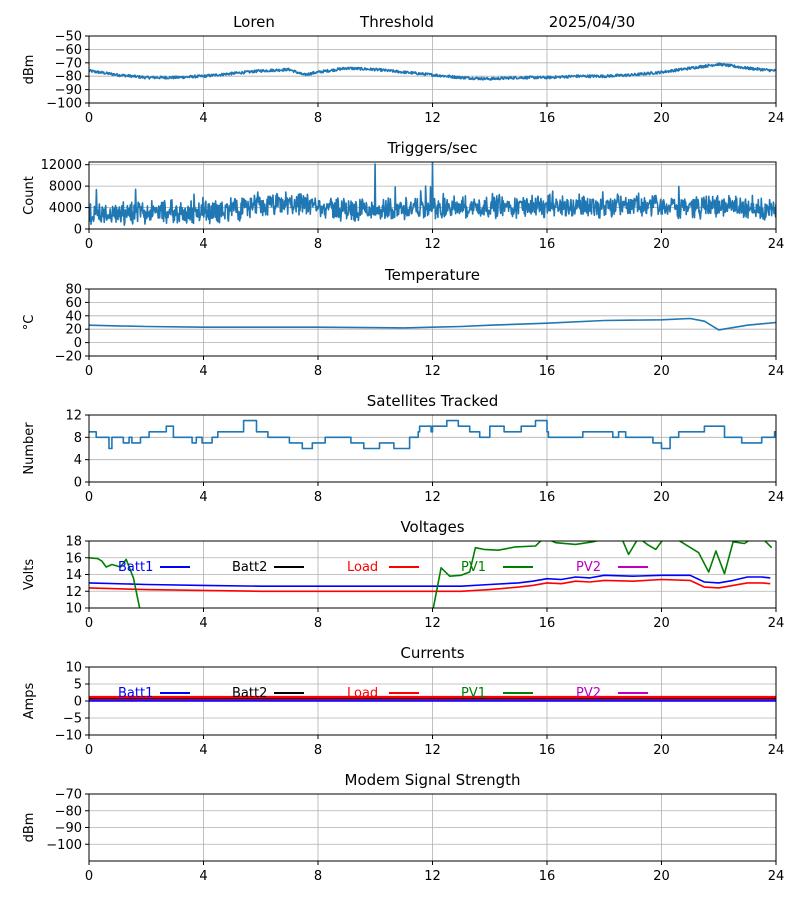 This screenshot has height=900, width=800. I want to click on chart-satellites-ytick-label: 0, so click(78, 483).